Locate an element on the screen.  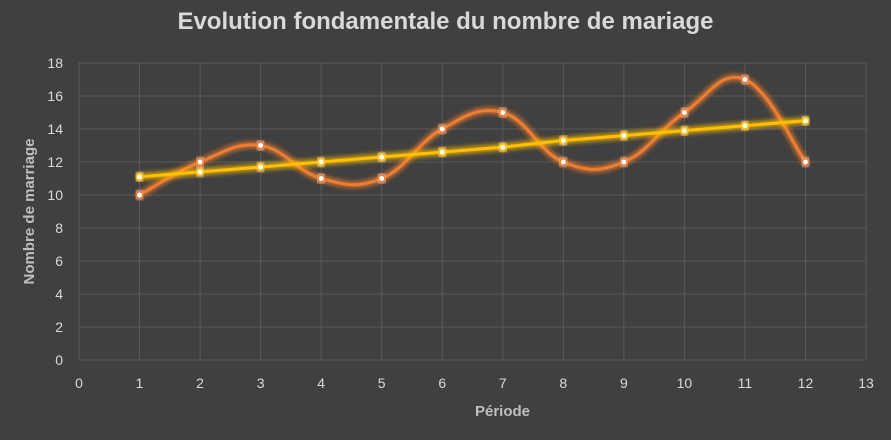
x-tick-label: 4 is located at coordinates (321, 383).